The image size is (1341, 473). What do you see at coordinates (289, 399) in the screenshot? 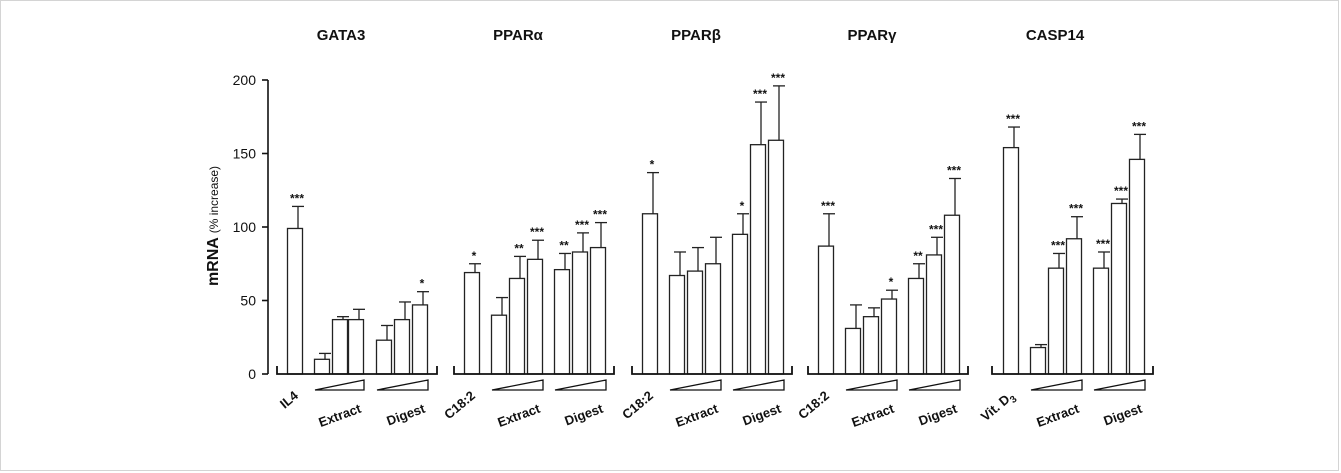
I see `control-label: IL4` at bounding box center [289, 399].